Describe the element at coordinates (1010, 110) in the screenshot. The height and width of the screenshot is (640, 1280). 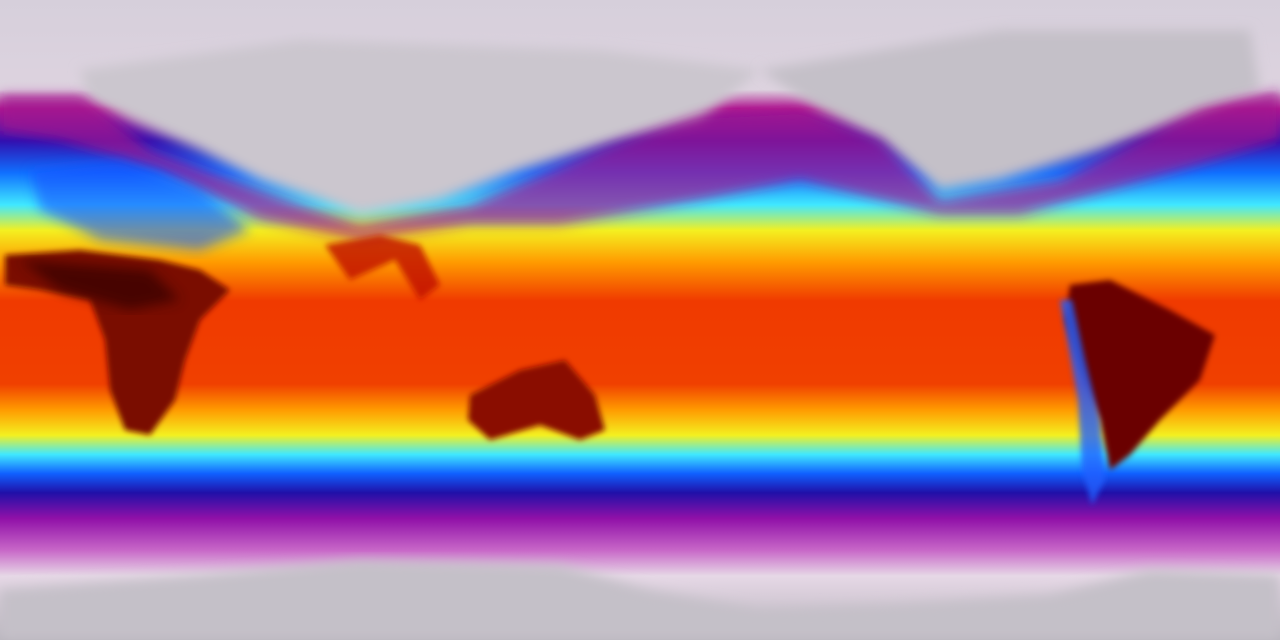
I see `north-america-cold-landmass` at that location.